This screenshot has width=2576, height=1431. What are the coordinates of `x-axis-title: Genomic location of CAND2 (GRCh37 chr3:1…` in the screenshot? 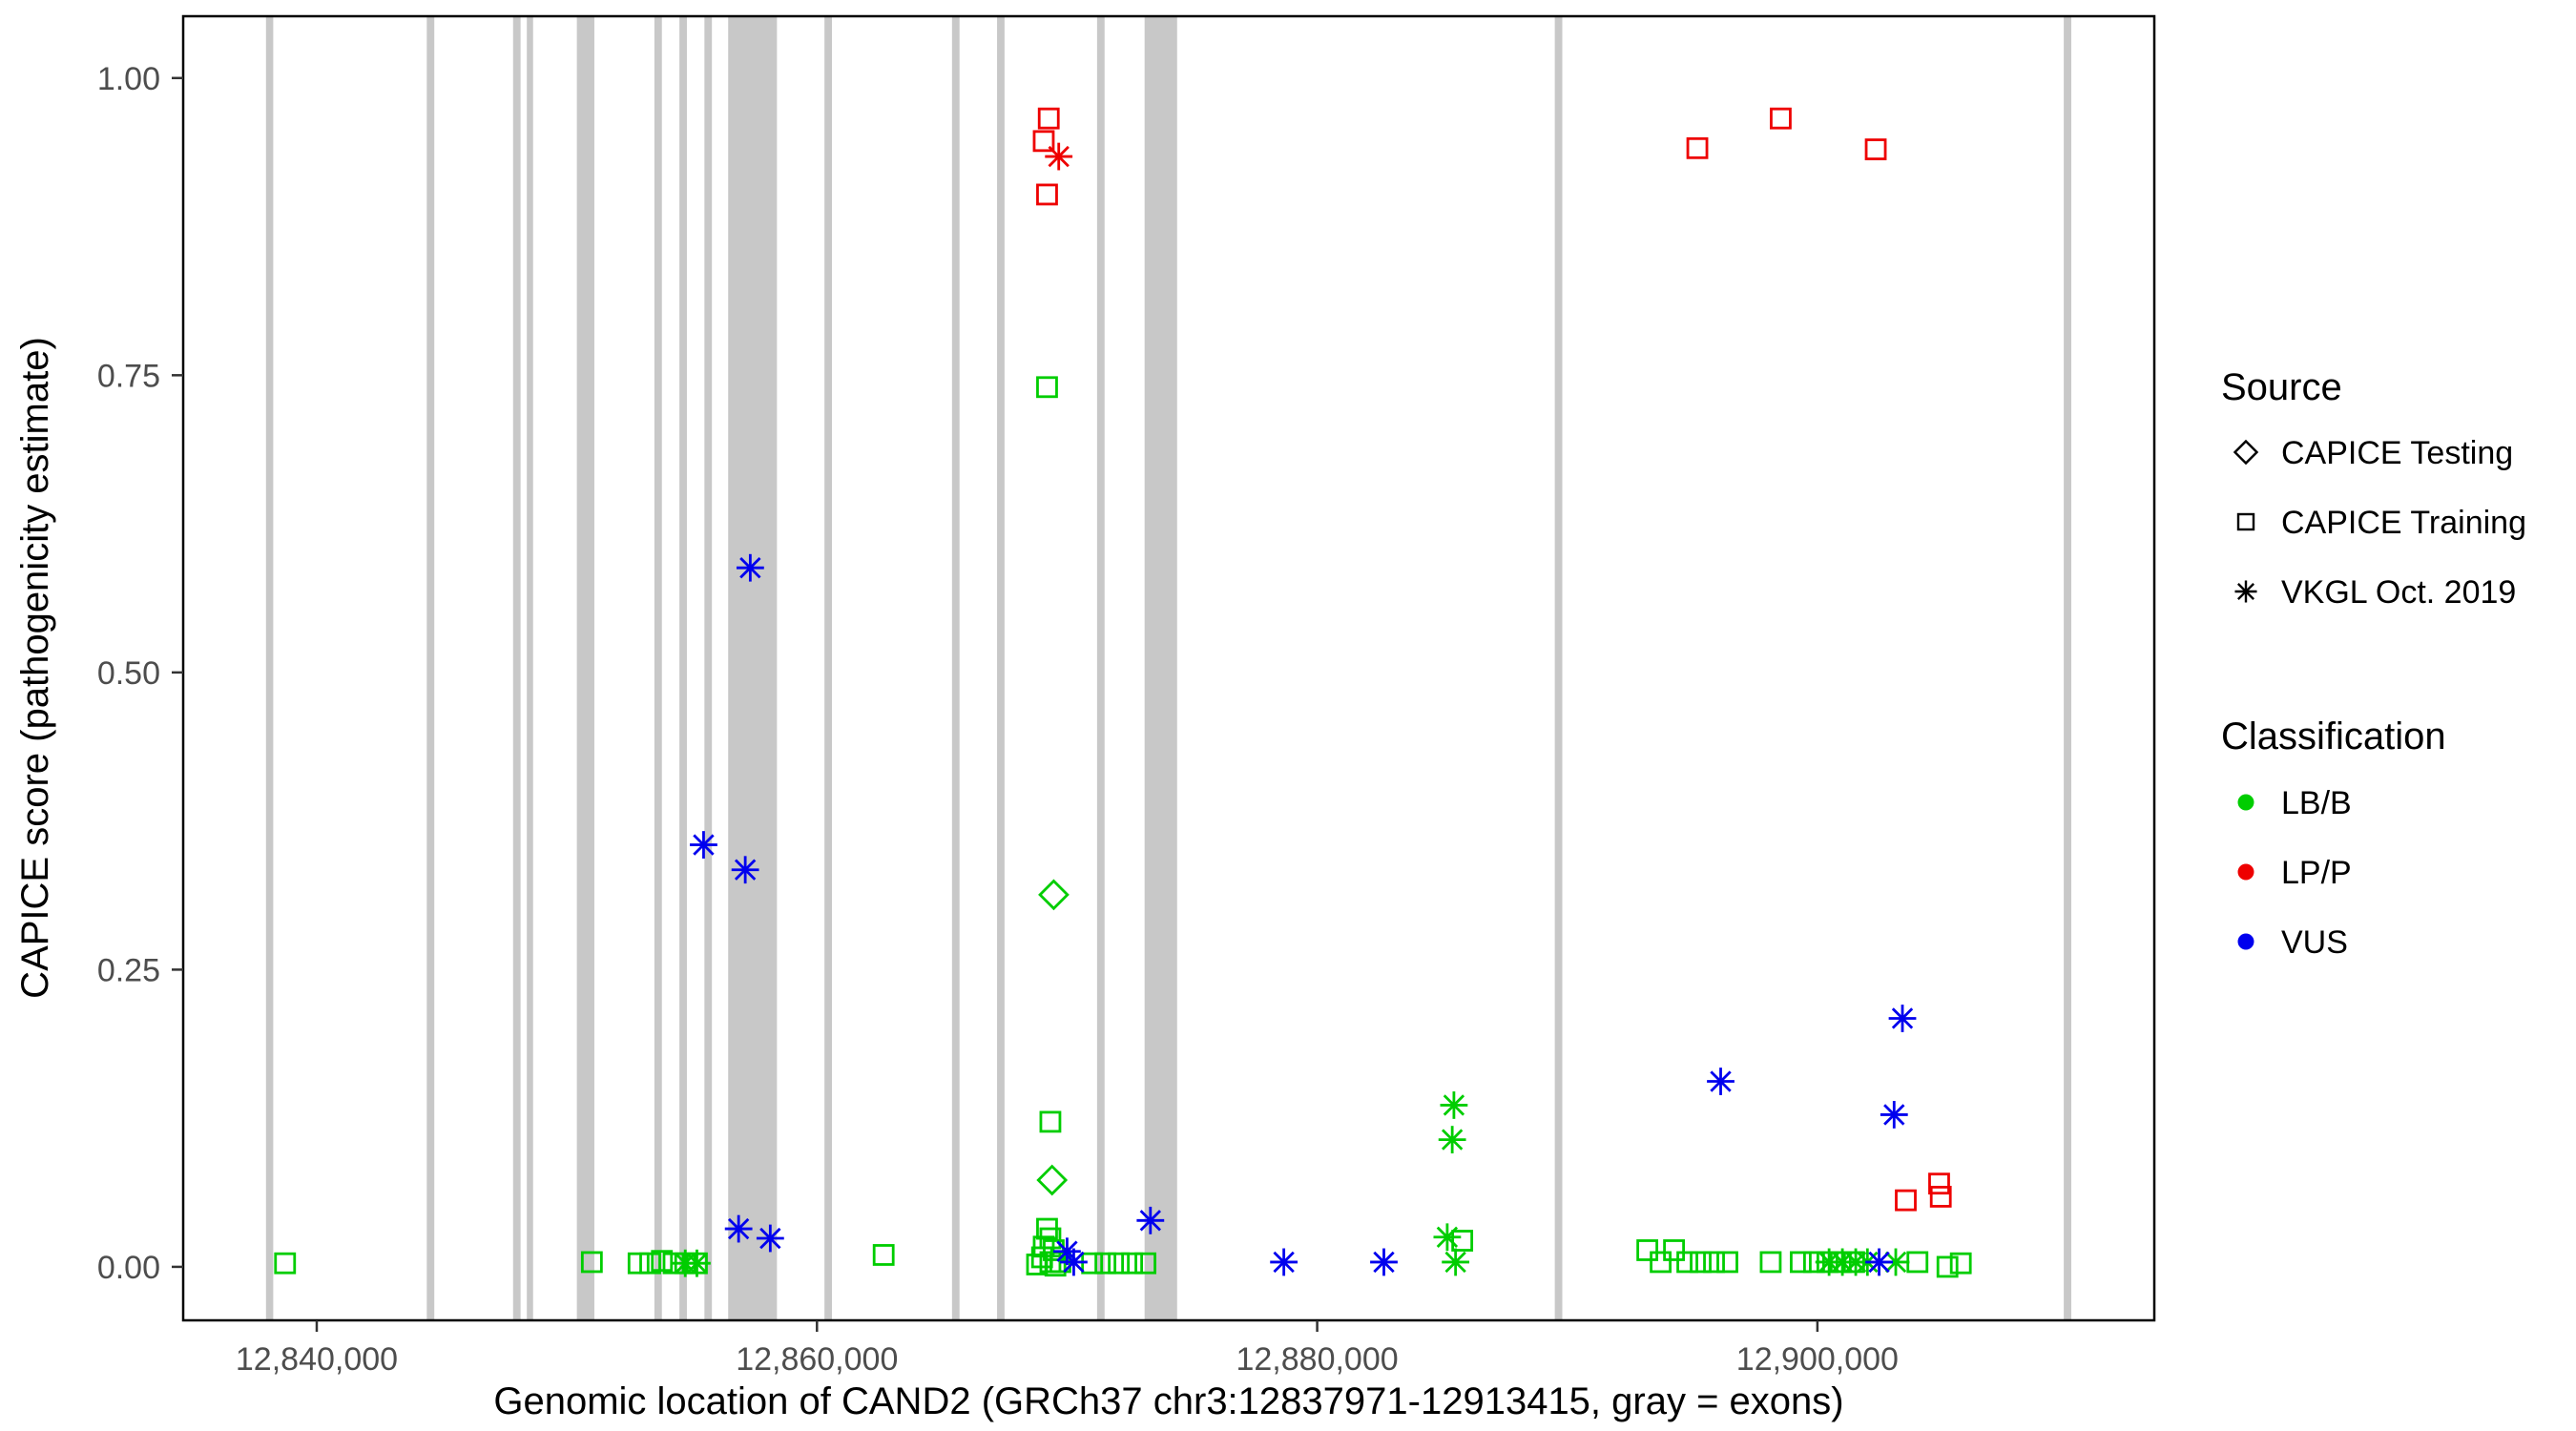 It's located at (1168, 1401).